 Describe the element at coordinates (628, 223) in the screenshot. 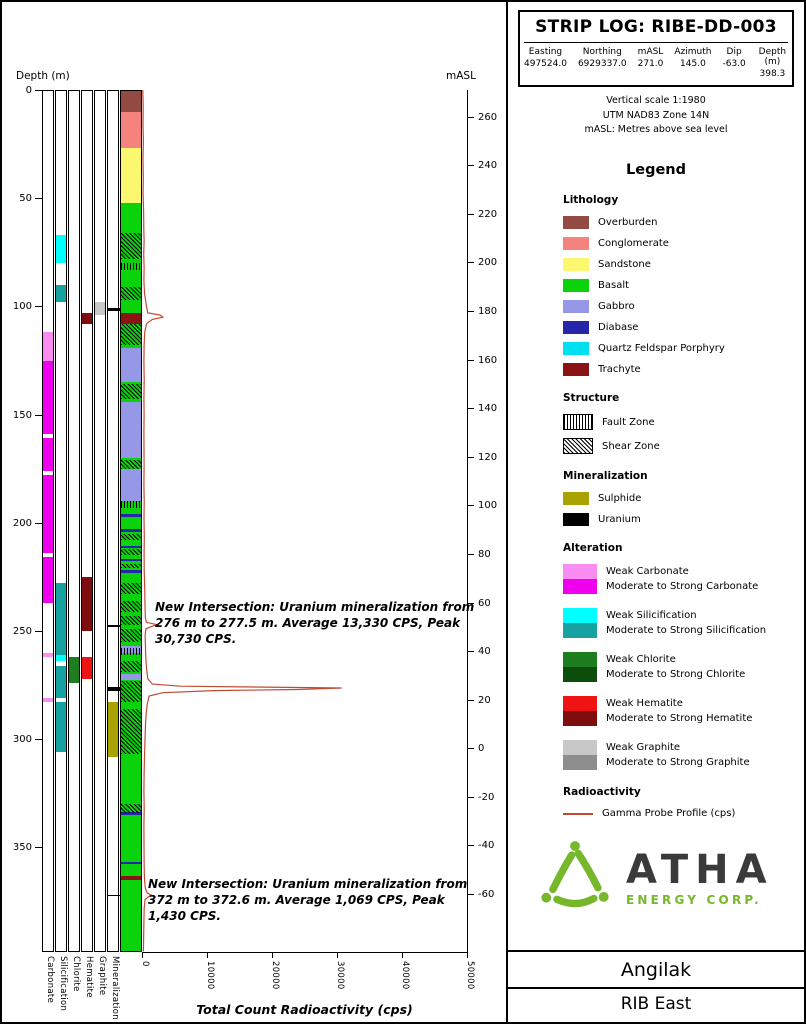

I see `legend-label-overburden: Overburden` at that location.